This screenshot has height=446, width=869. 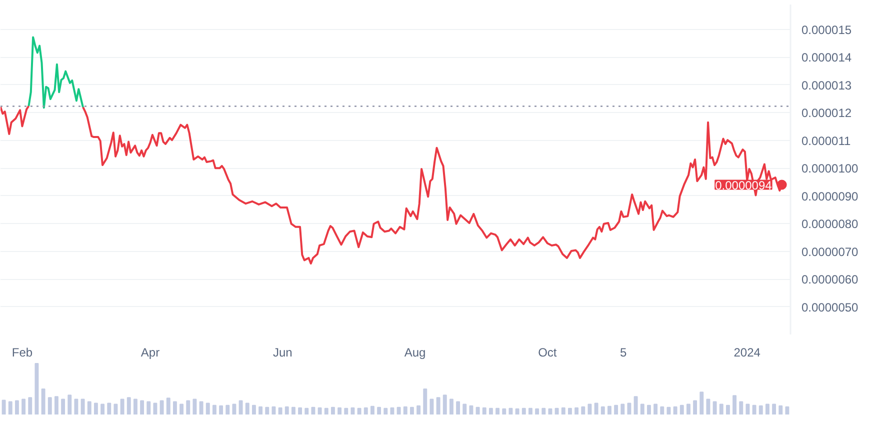 What do you see at coordinates (282, 353) in the screenshot?
I see `x-tick-label: Jun` at bounding box center [282, 353].